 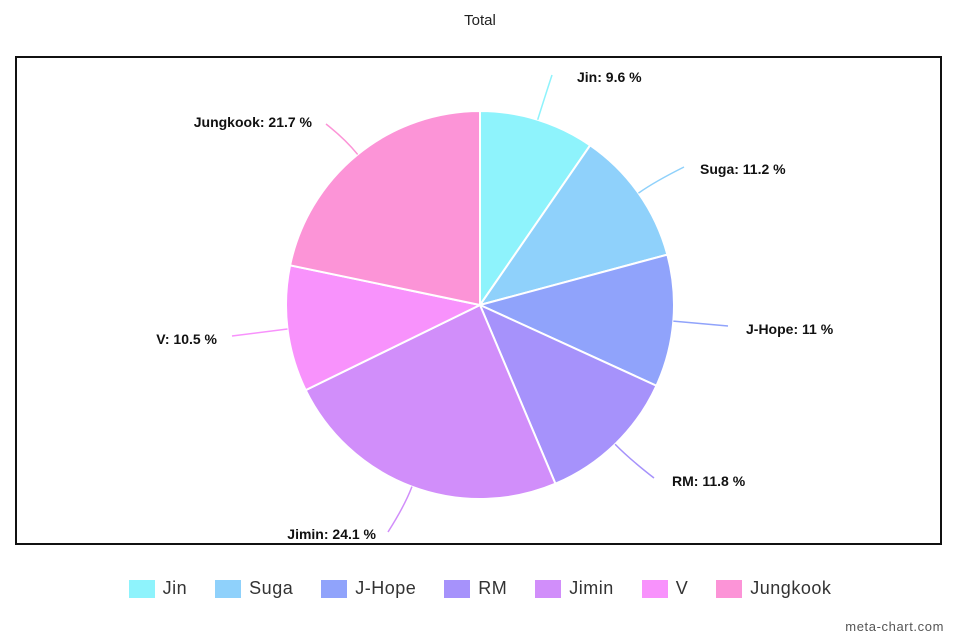 I want to click on leader-line-jimin, so click(x=400, y=509).